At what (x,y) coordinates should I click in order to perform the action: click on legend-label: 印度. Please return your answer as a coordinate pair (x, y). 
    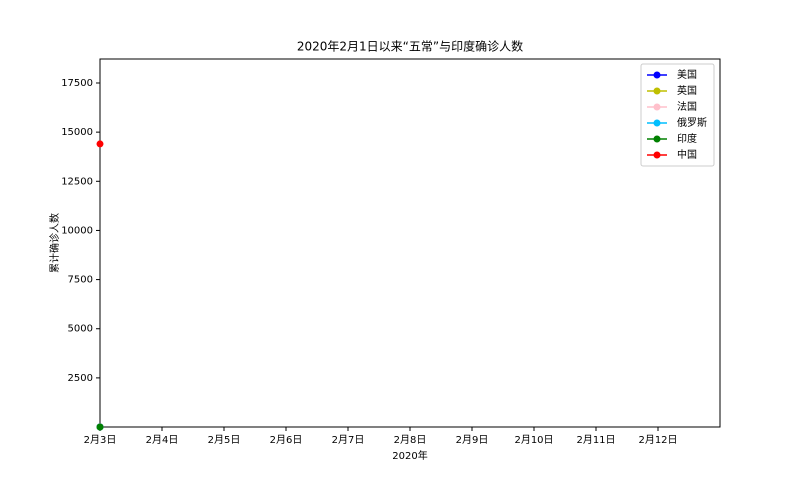
    Looking at the image, I should click on (687, 138).